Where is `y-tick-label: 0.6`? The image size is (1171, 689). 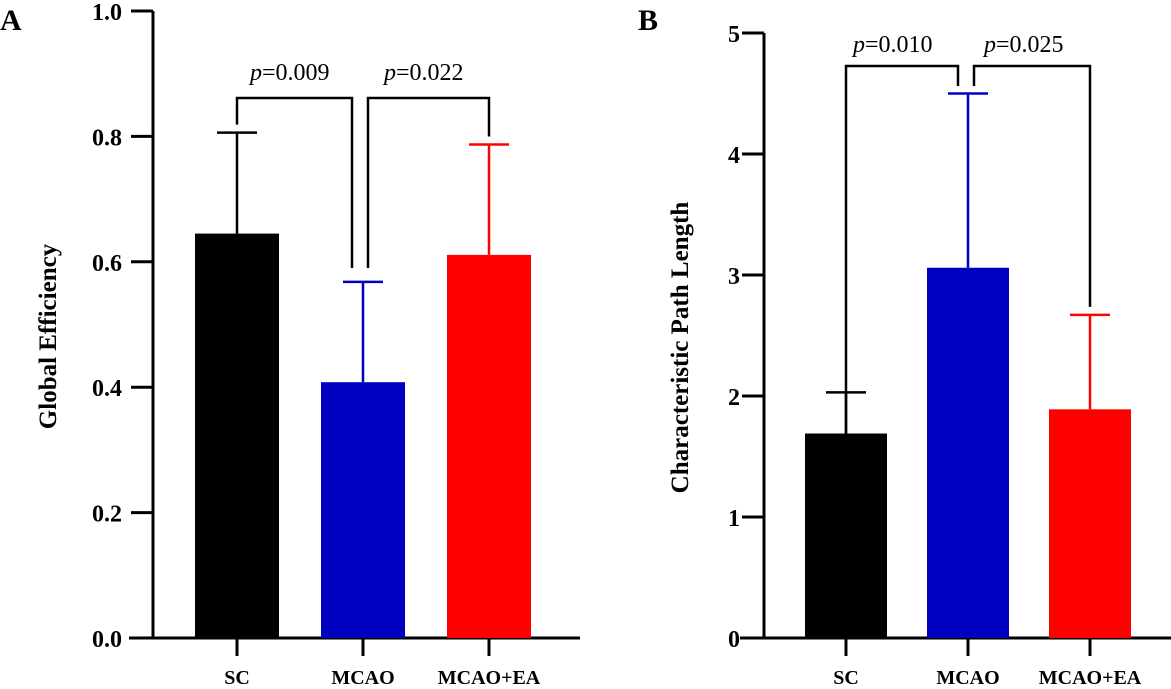 y-tick-label: 0.6 is located at coordinates (107, 264).